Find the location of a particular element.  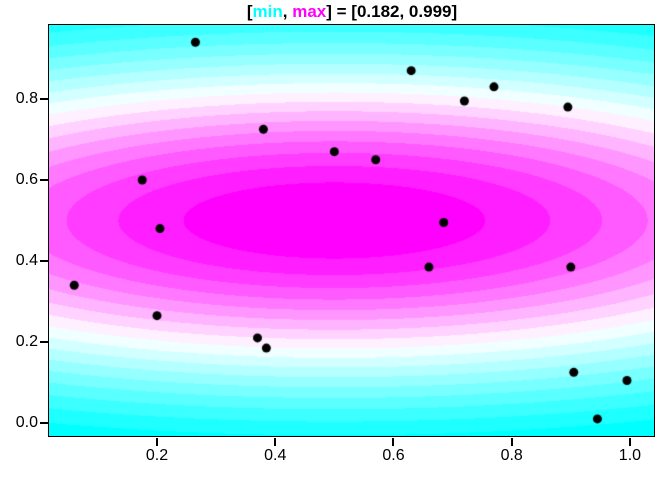

y-axis-tick-label: 0.2 is located at coordinates (26, 341).